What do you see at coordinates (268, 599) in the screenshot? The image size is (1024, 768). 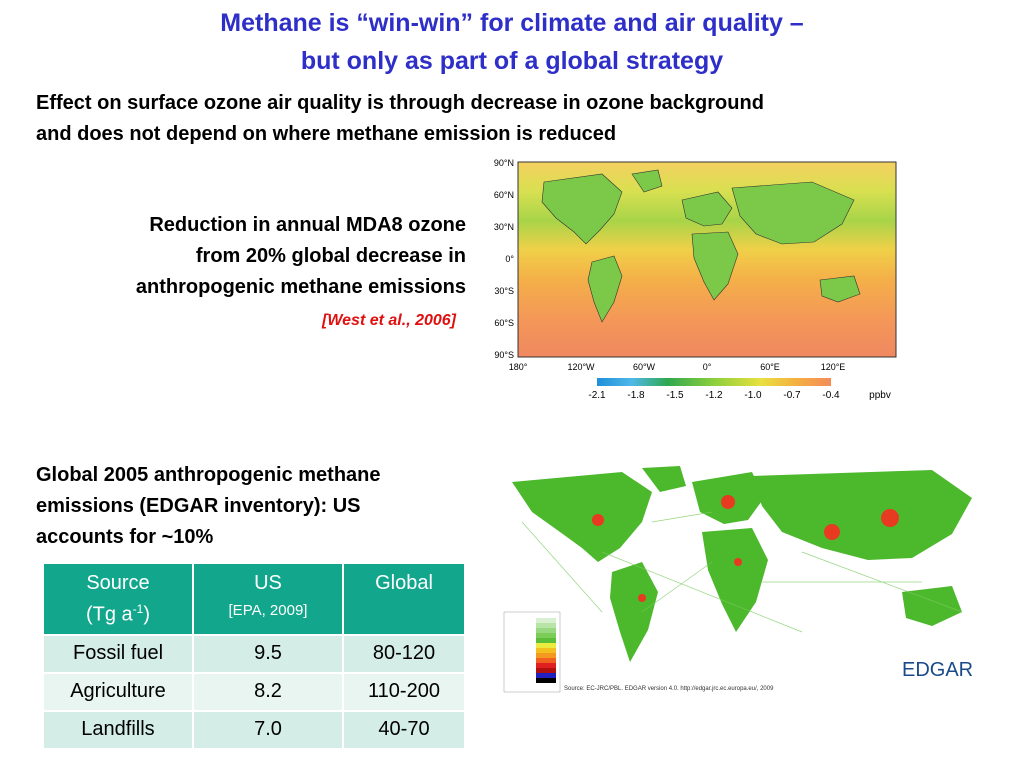 I see `header-us: US [EPA, 2009]` at bounding box center [268, 599].